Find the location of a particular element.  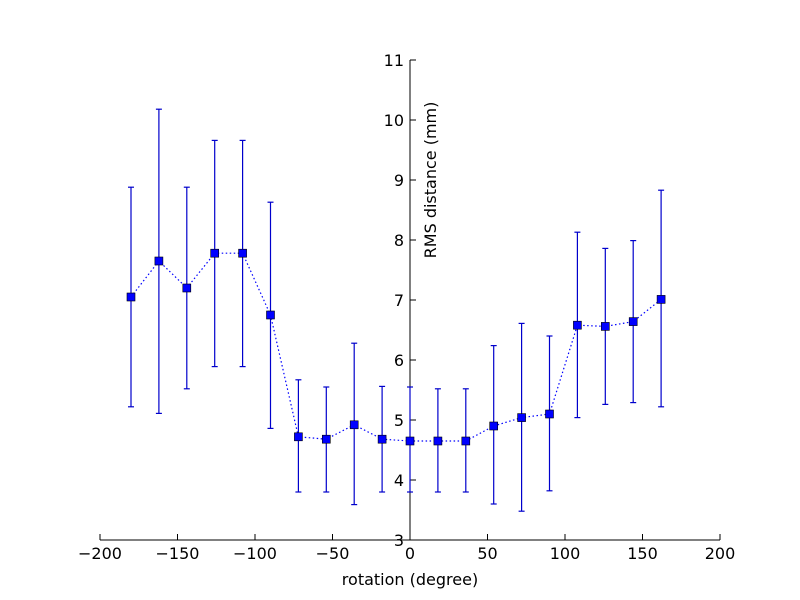

y-tick-label: 3 is located at coordinates (399, 540).